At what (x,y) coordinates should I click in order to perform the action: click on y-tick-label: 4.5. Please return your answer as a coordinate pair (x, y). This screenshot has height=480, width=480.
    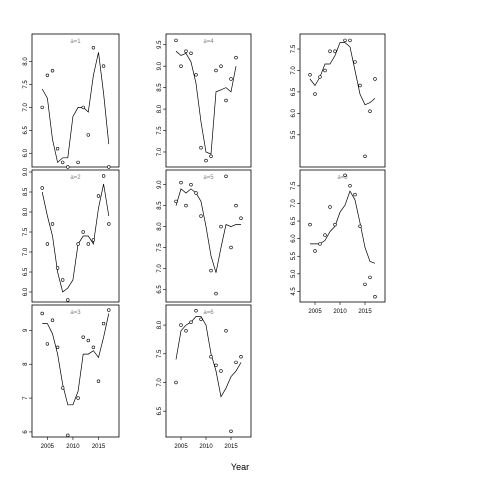
    Looking at the image, I should click on (294, 291).